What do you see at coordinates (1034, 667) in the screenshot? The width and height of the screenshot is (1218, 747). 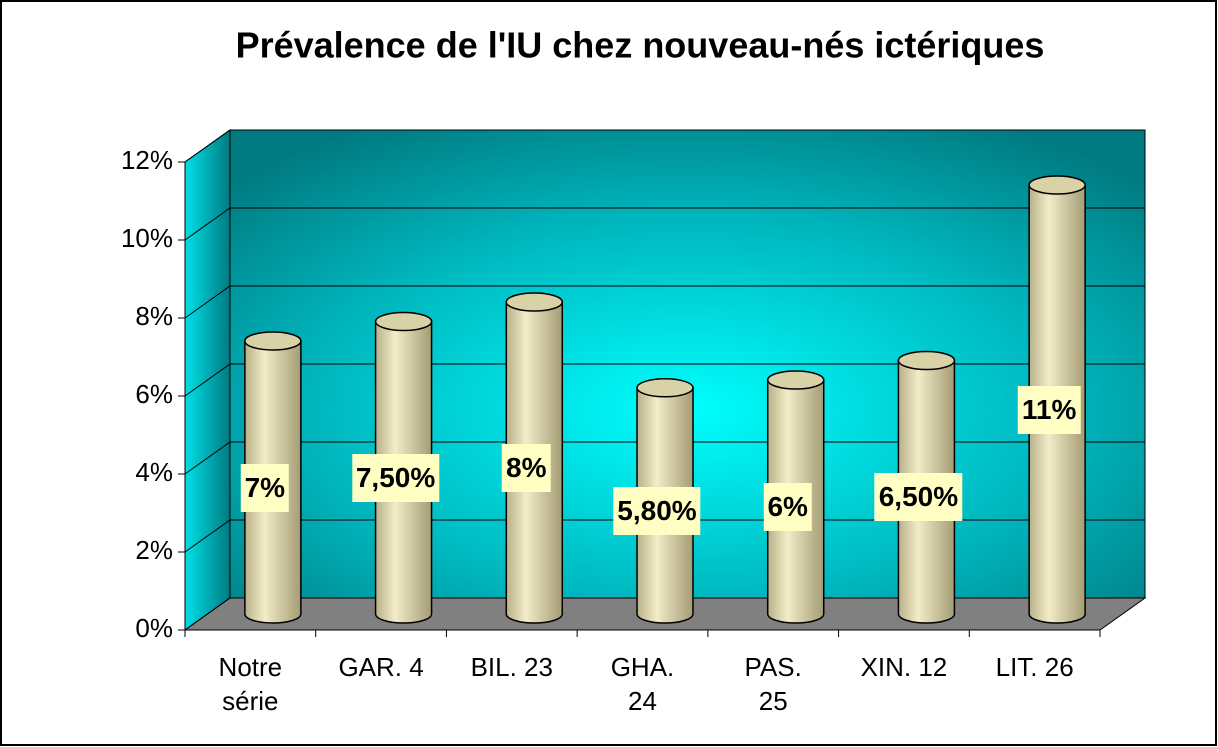 I see `x-tick-label: LIT. 26` at bounding box center [1034, 667].